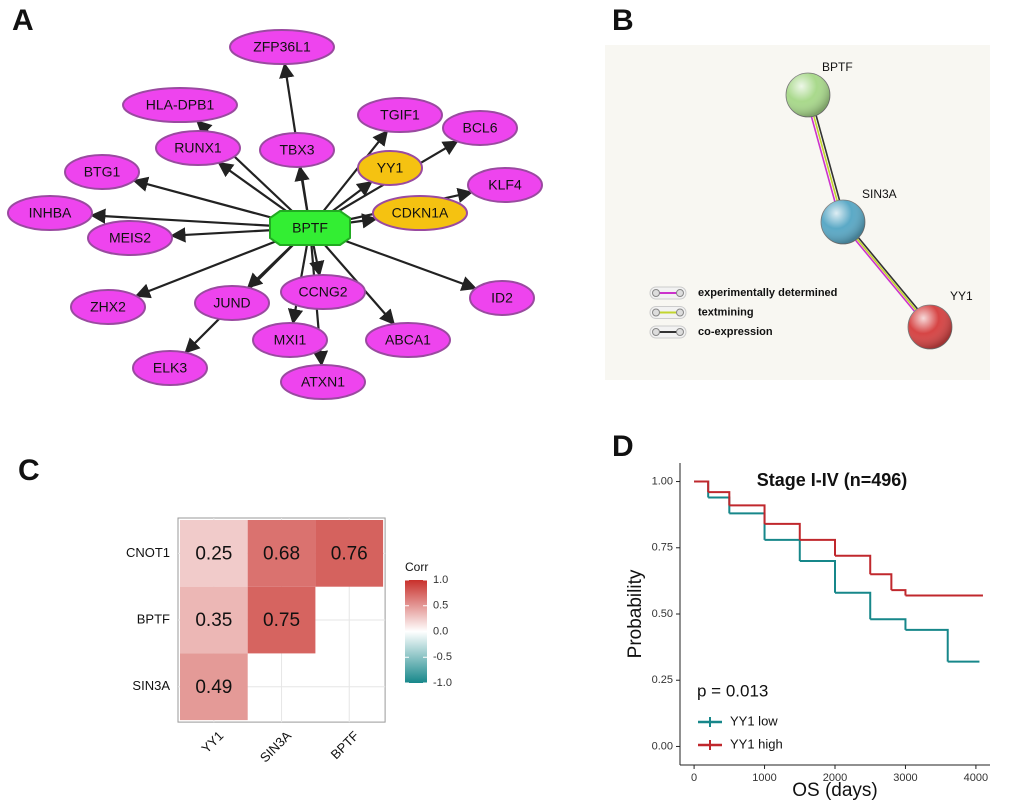  What do you see at coordinates (732, 690) in the screenshot?
I see `p-value: p = 0.013` at bounding box center [732, 690].